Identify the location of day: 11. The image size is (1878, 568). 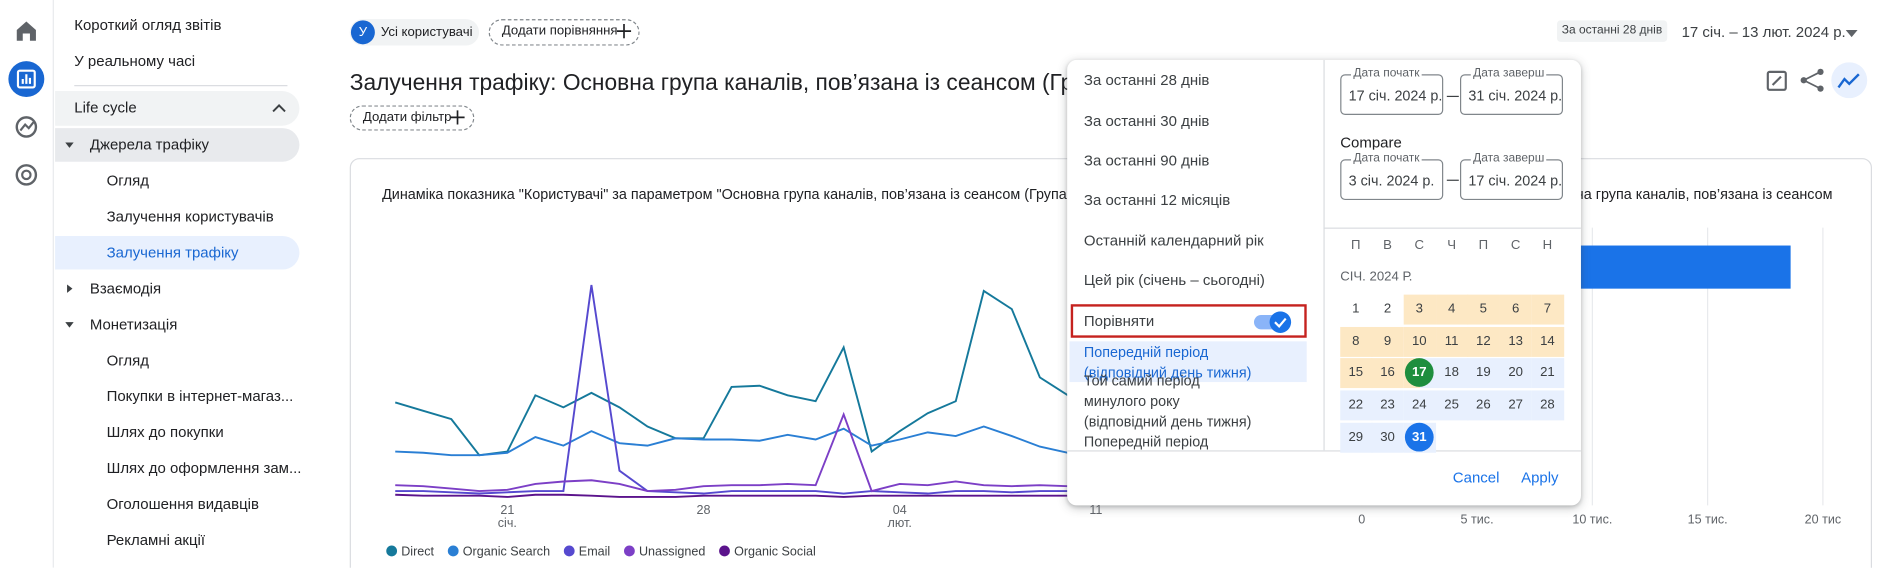
(1451, 341).